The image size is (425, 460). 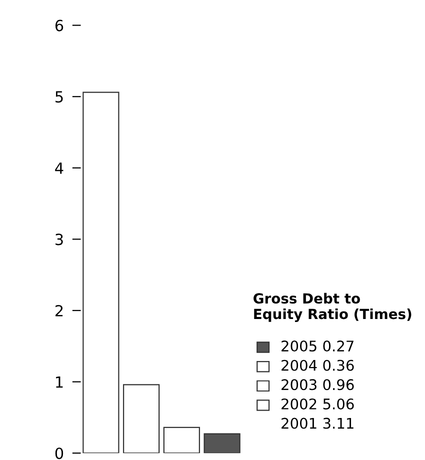 I want to click on y-tick-label: 2, so click(x=59, y=310).